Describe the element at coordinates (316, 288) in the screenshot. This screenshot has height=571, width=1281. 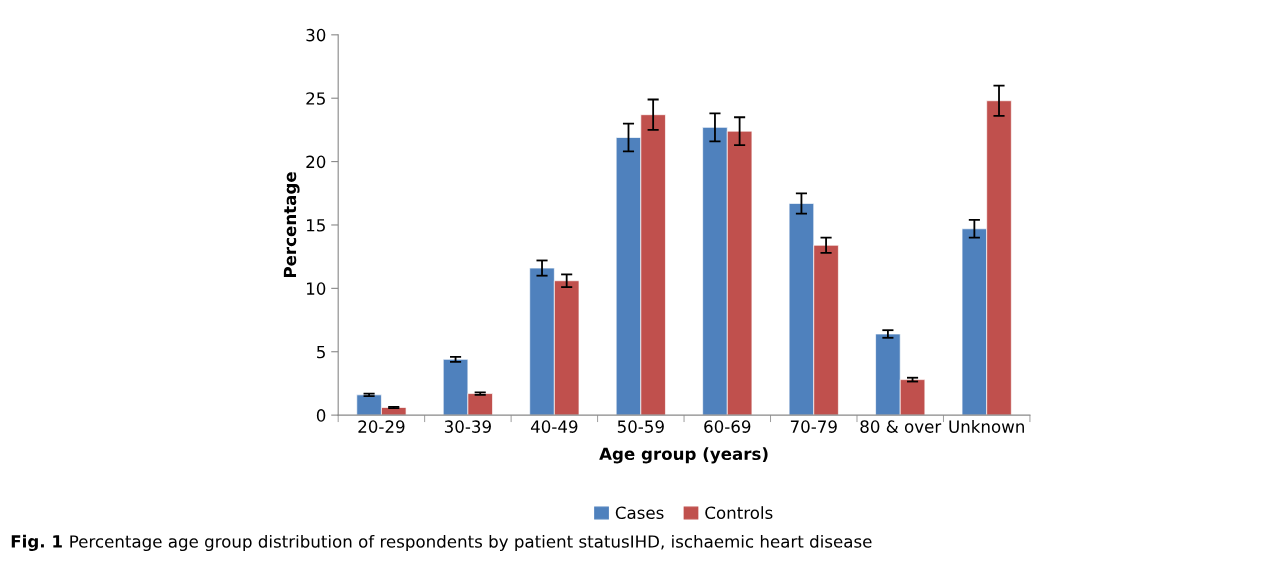
I see `y-tick-label: 10` at that location.